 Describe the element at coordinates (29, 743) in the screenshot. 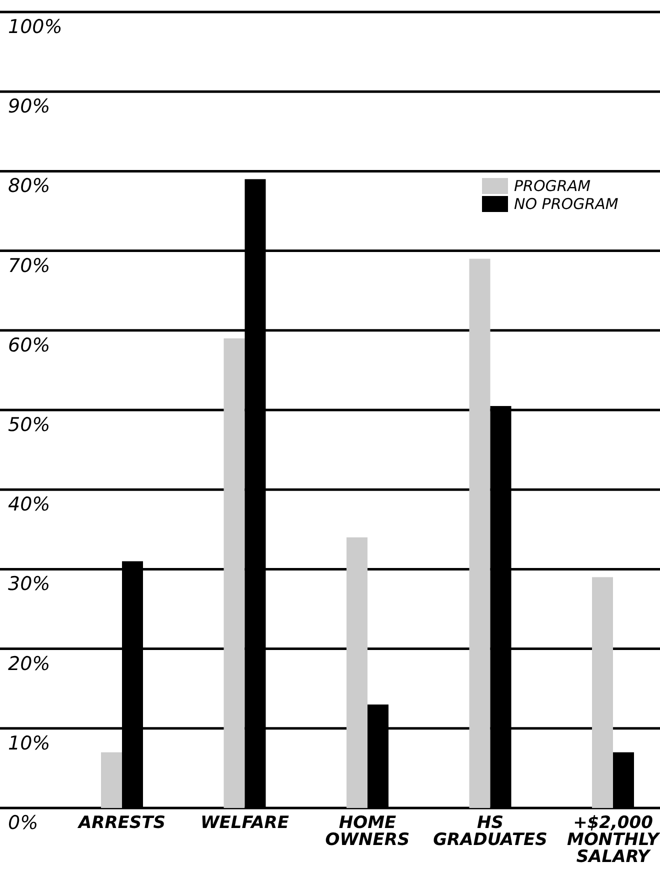

I see `y-tick-label: 10%` at that location.